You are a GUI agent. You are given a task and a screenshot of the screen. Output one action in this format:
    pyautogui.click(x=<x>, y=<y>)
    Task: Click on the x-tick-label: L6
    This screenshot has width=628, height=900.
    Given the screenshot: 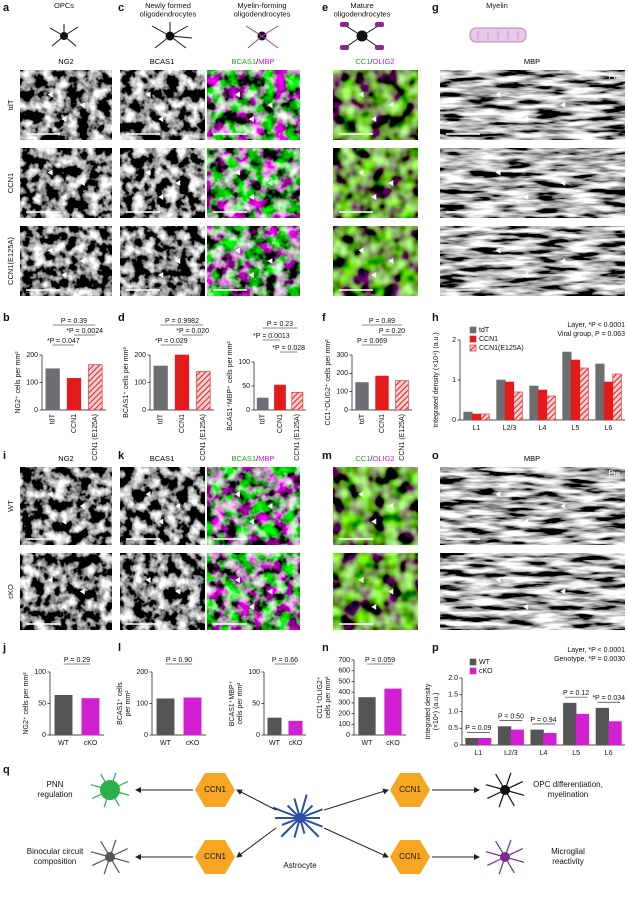 What is the action you would take?
    pyautogui.click(x=609, y=753)
    